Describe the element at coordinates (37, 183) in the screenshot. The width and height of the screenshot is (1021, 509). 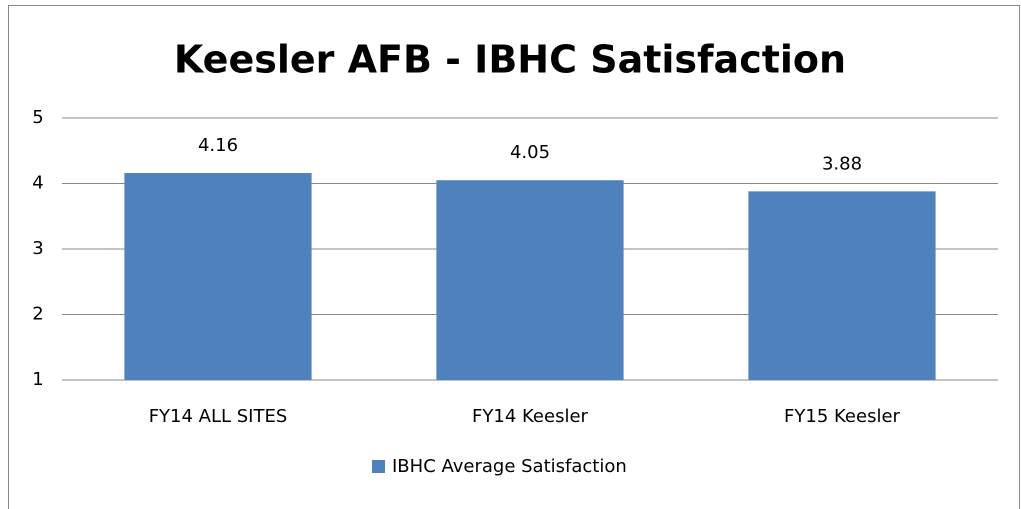
I see `y-tick-label: 4` at that location.